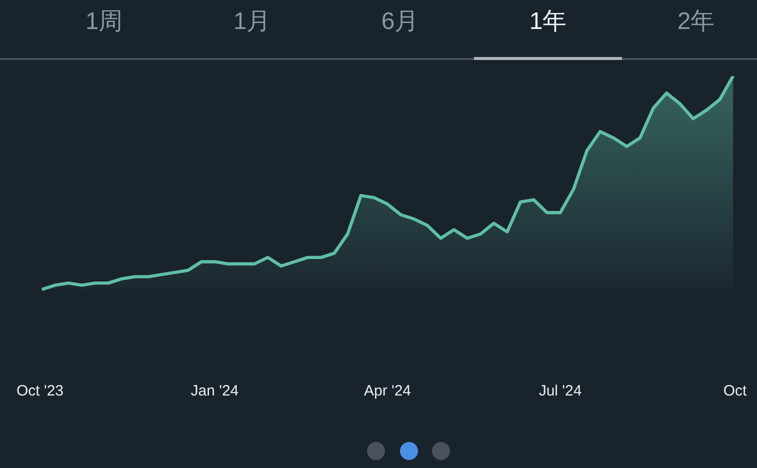 This screenshot has height=468, width=757. Describe the element at coordinates (696, 22) in the screenshot. I see `text: 2年` at that location.